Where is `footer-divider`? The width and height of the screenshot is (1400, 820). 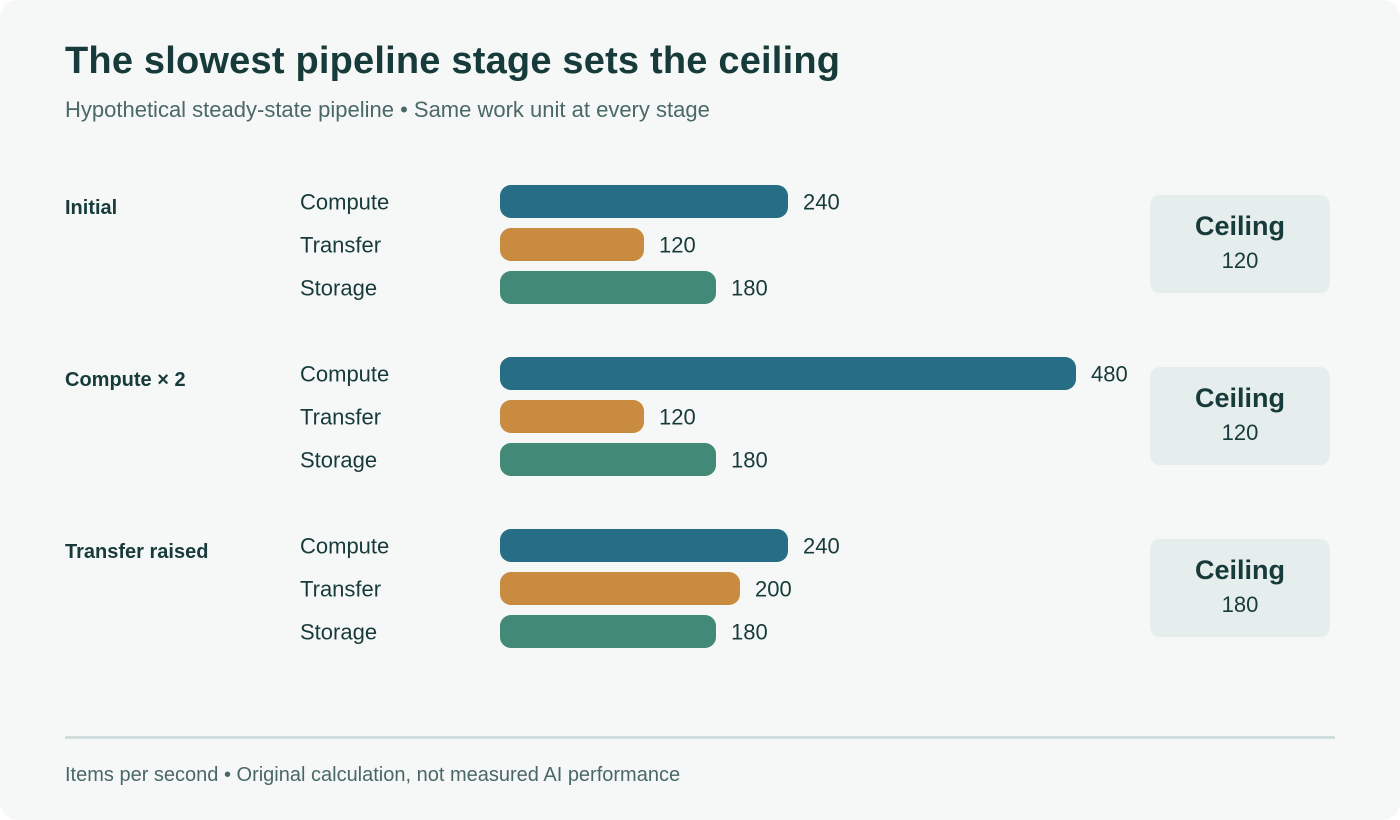
footer-divider is located at coordinates (700, 737).